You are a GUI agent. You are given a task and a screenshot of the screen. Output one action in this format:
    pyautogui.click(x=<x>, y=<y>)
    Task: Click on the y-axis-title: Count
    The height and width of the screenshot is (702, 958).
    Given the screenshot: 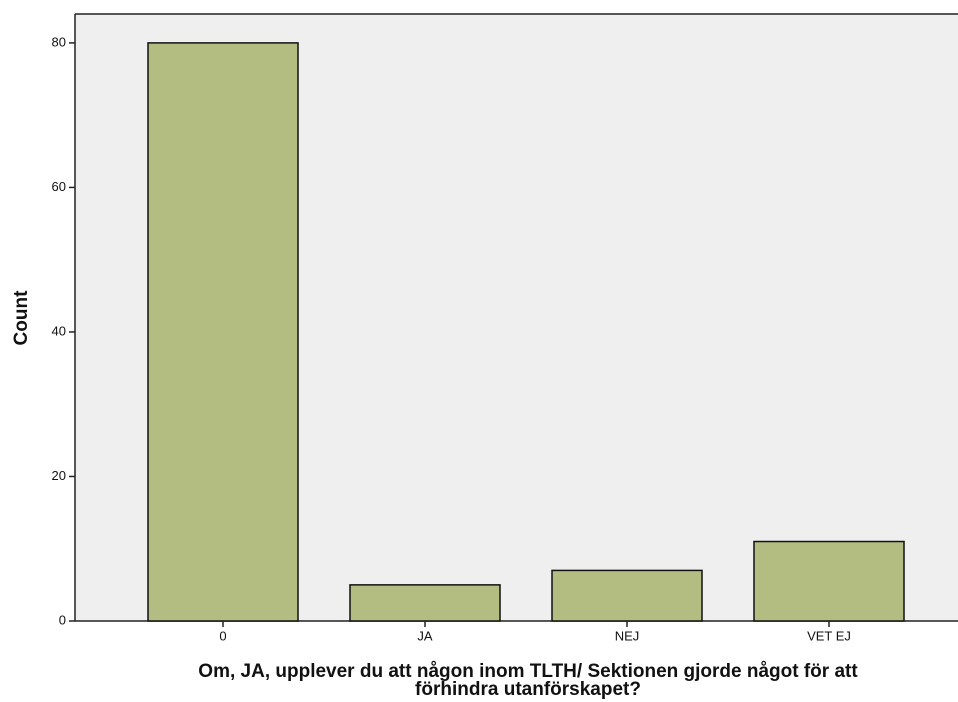 What is the action you would take?
    pyautogui.click(x=21, y=318)
    